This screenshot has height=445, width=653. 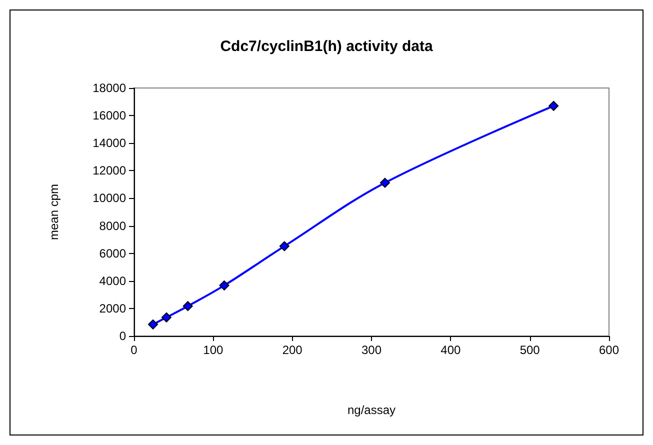 I want to click on y-tick-label: 10000, so click(x=109, y=198).